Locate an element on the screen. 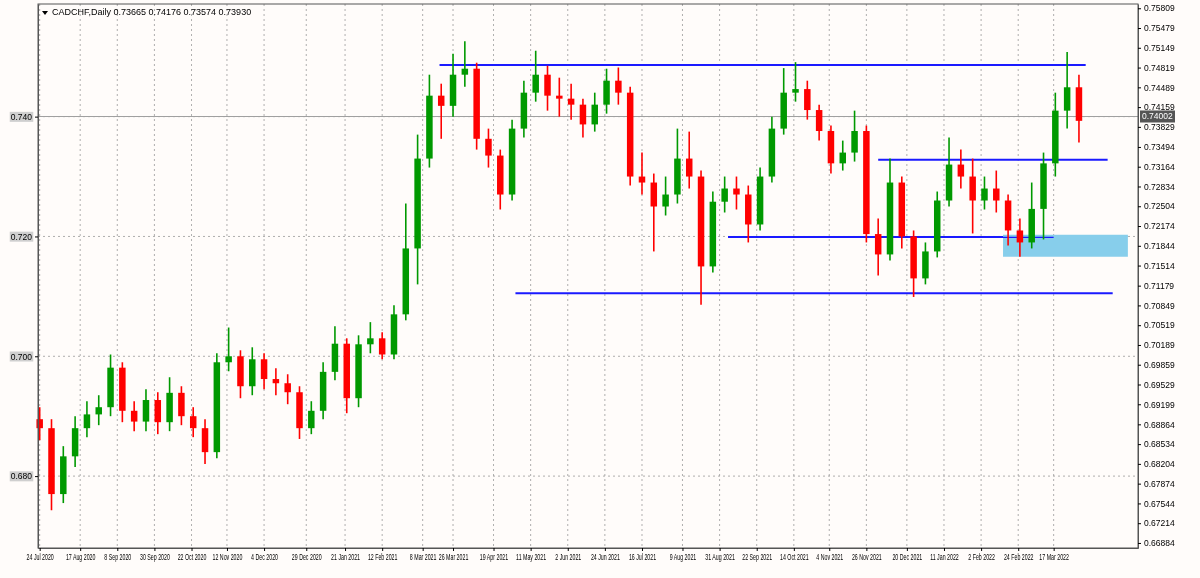 Image resolution: width=1200 pixels, height=578 pixels. y2-tick-label: 0.66884 is located at coordinates (1159, 543).